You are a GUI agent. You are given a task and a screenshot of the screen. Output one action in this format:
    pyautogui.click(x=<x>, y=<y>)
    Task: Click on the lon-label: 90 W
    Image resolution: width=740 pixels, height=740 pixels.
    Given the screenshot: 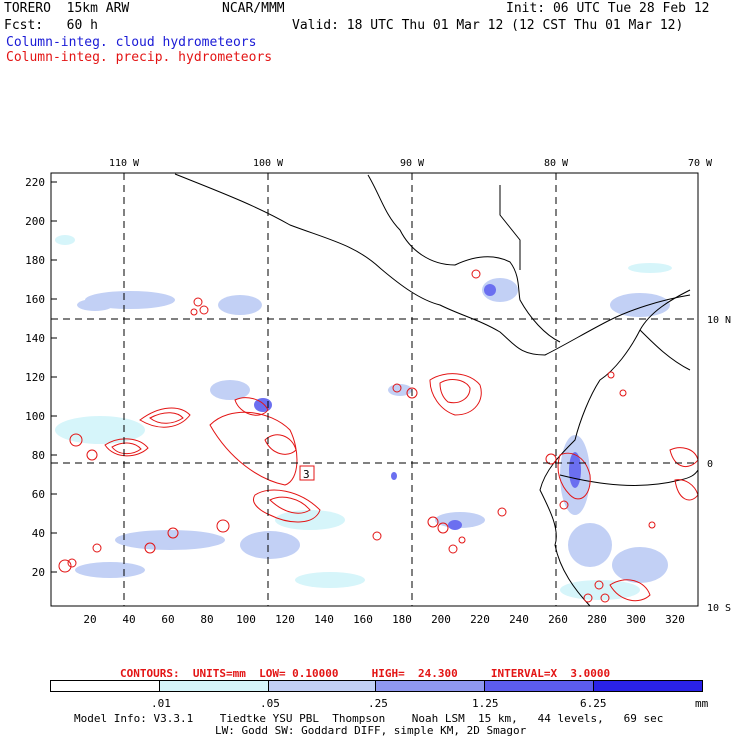 What is the action you would take?
    pyautogui.click(x=412, y=163)
    